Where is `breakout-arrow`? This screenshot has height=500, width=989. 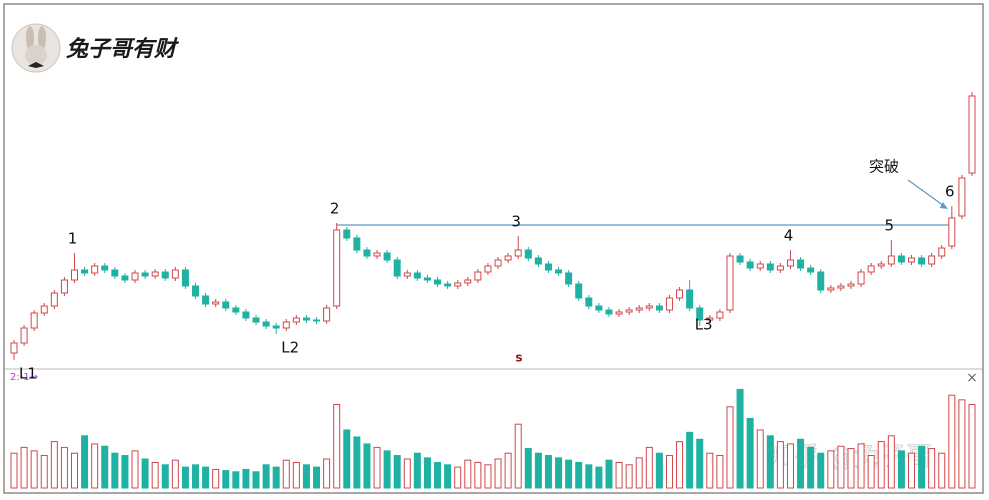 breakout-arrow is located at coordinates (927, 194).